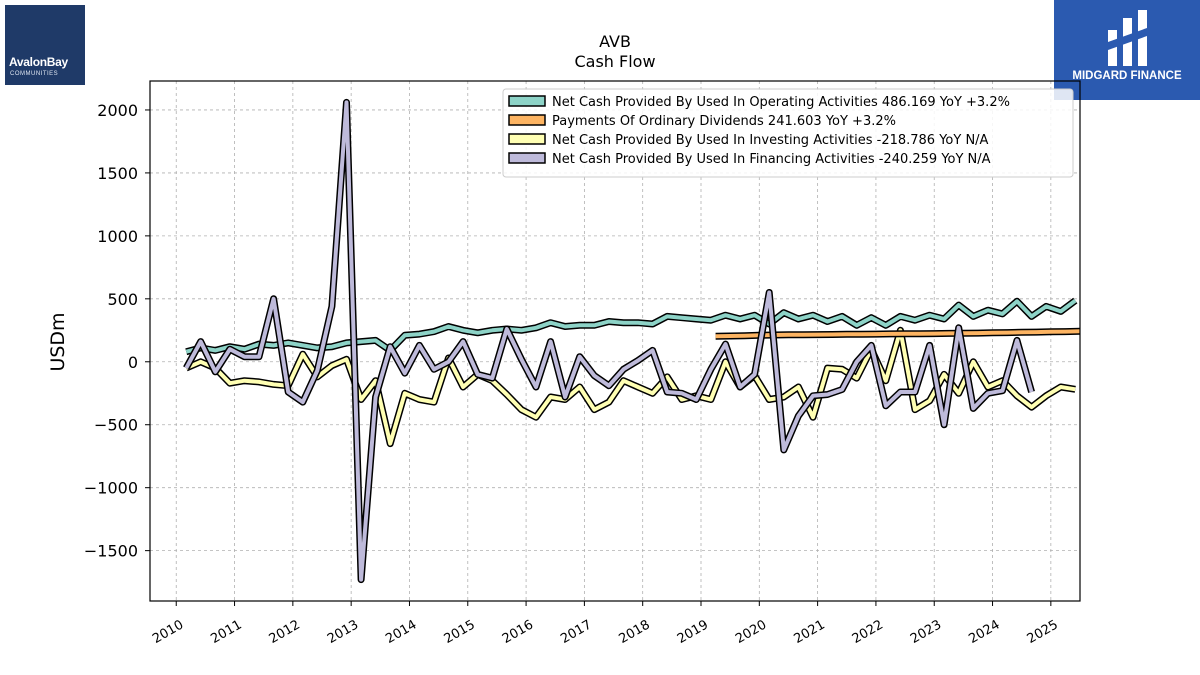 This screenshot has height=675, width=1200. I want to click on y-axis-label: USDm, so click(58, 341).